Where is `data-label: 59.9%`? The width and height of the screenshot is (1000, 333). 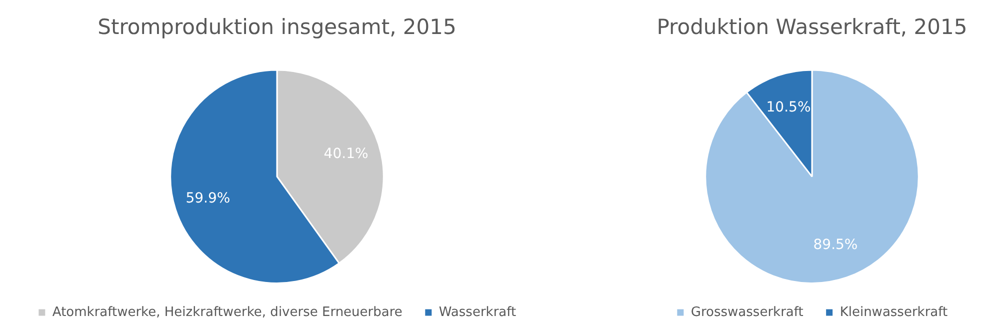 data-label: 59.9% is located at coordinates (208, 198).